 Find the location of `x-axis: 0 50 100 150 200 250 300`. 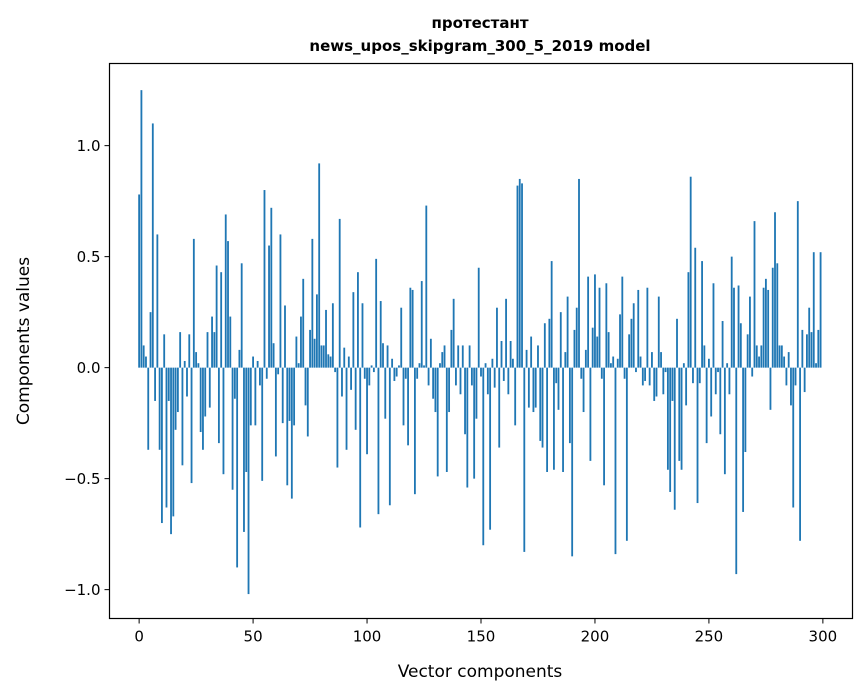

x-axis: 0 50 100 150 200 250 300 is located at coordinates (485, 632).